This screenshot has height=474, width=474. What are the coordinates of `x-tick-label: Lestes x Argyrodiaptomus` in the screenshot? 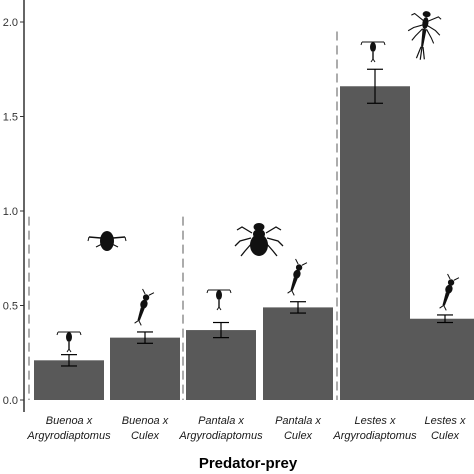 It's located at (374, 428).